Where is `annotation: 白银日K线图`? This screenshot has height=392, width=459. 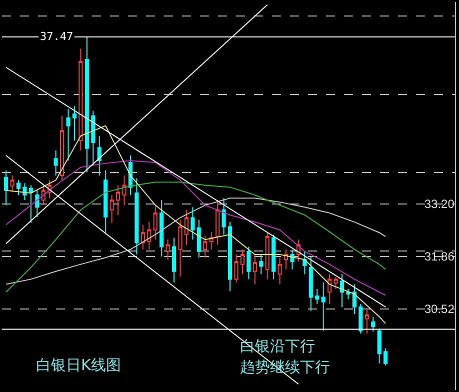
annotation: 白银日K线图 is located at coordinates (78, 365).